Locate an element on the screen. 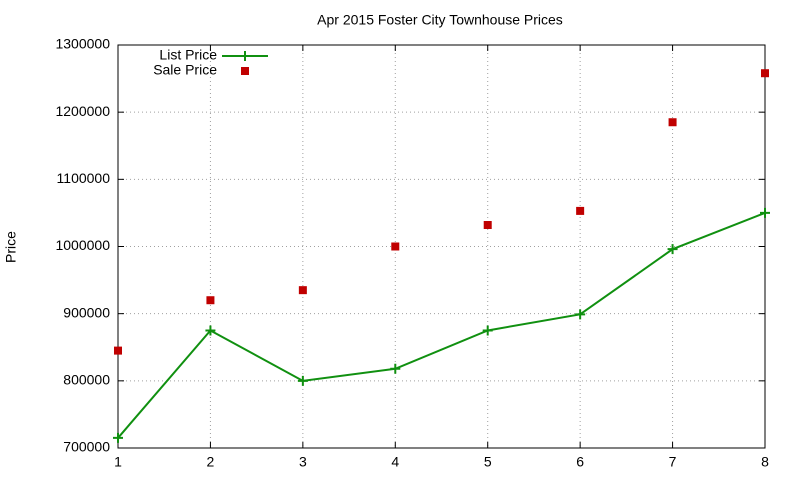 The width and height of the screenshot is (800, 480). x-tick-label: 7 is located at coordinates (673, 462).